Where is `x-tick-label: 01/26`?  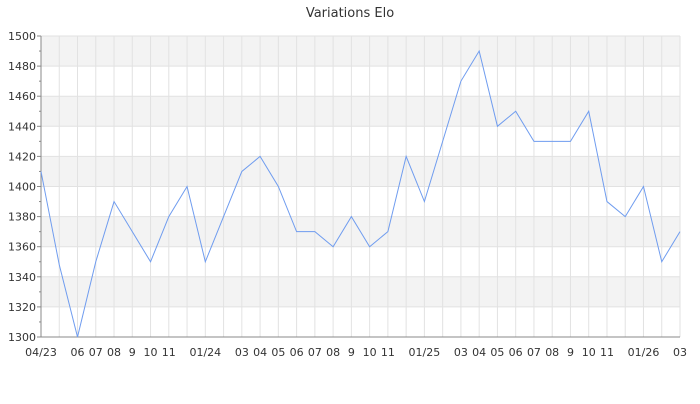 x-tick-label: 01/26 is located at coordinates (644, 352).